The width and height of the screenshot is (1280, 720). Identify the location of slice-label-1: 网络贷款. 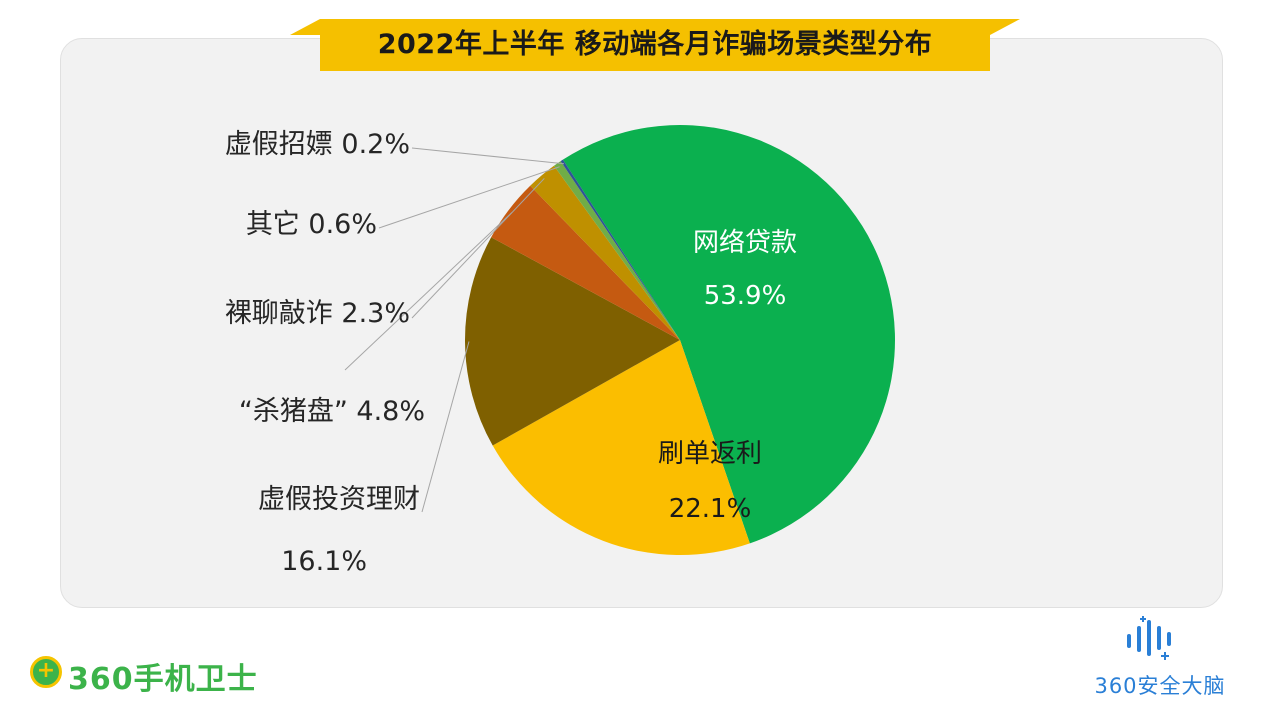
(745, 243).